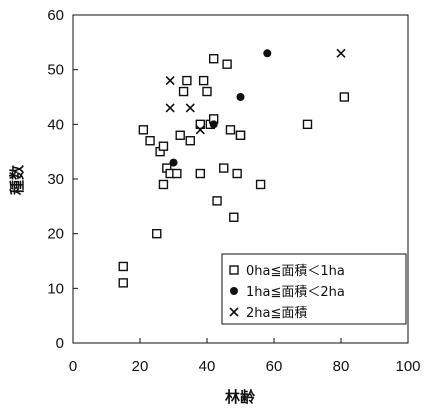 The width and height of the screenshot is (433, 409). What do you see at coordinates (240, 397) in the screenshot?
I see `x-axis-label: 林齢` at bounding box center [240, 397].